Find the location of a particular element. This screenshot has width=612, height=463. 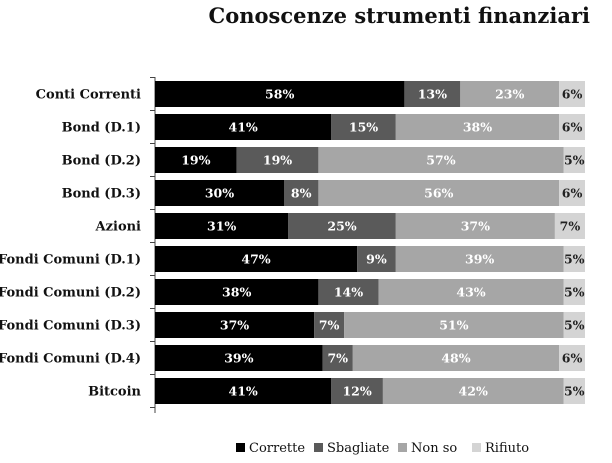

data-label: 12% is located at coordinates (356, 391).